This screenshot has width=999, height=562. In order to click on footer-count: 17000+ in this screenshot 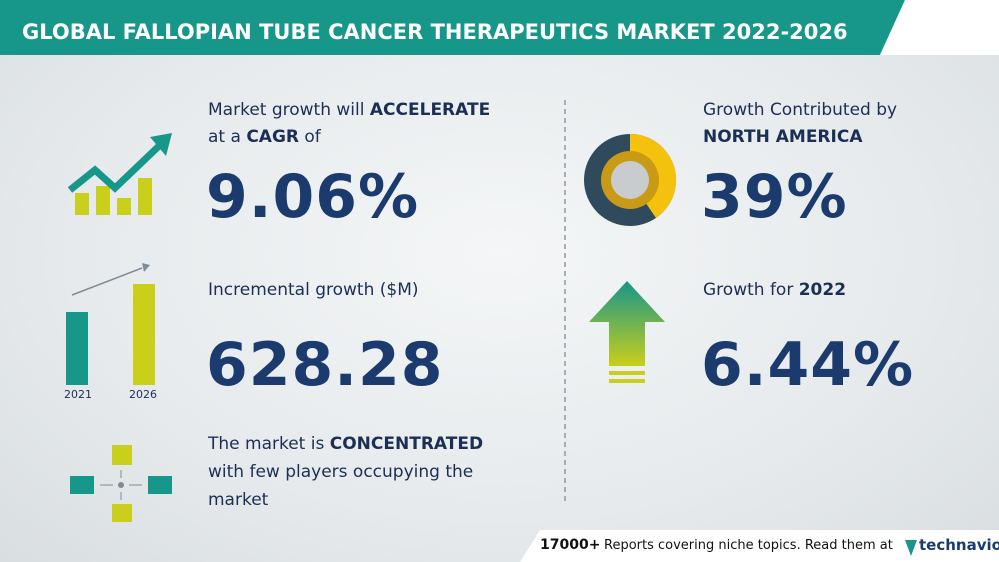, I will do `click(570, 545)`.